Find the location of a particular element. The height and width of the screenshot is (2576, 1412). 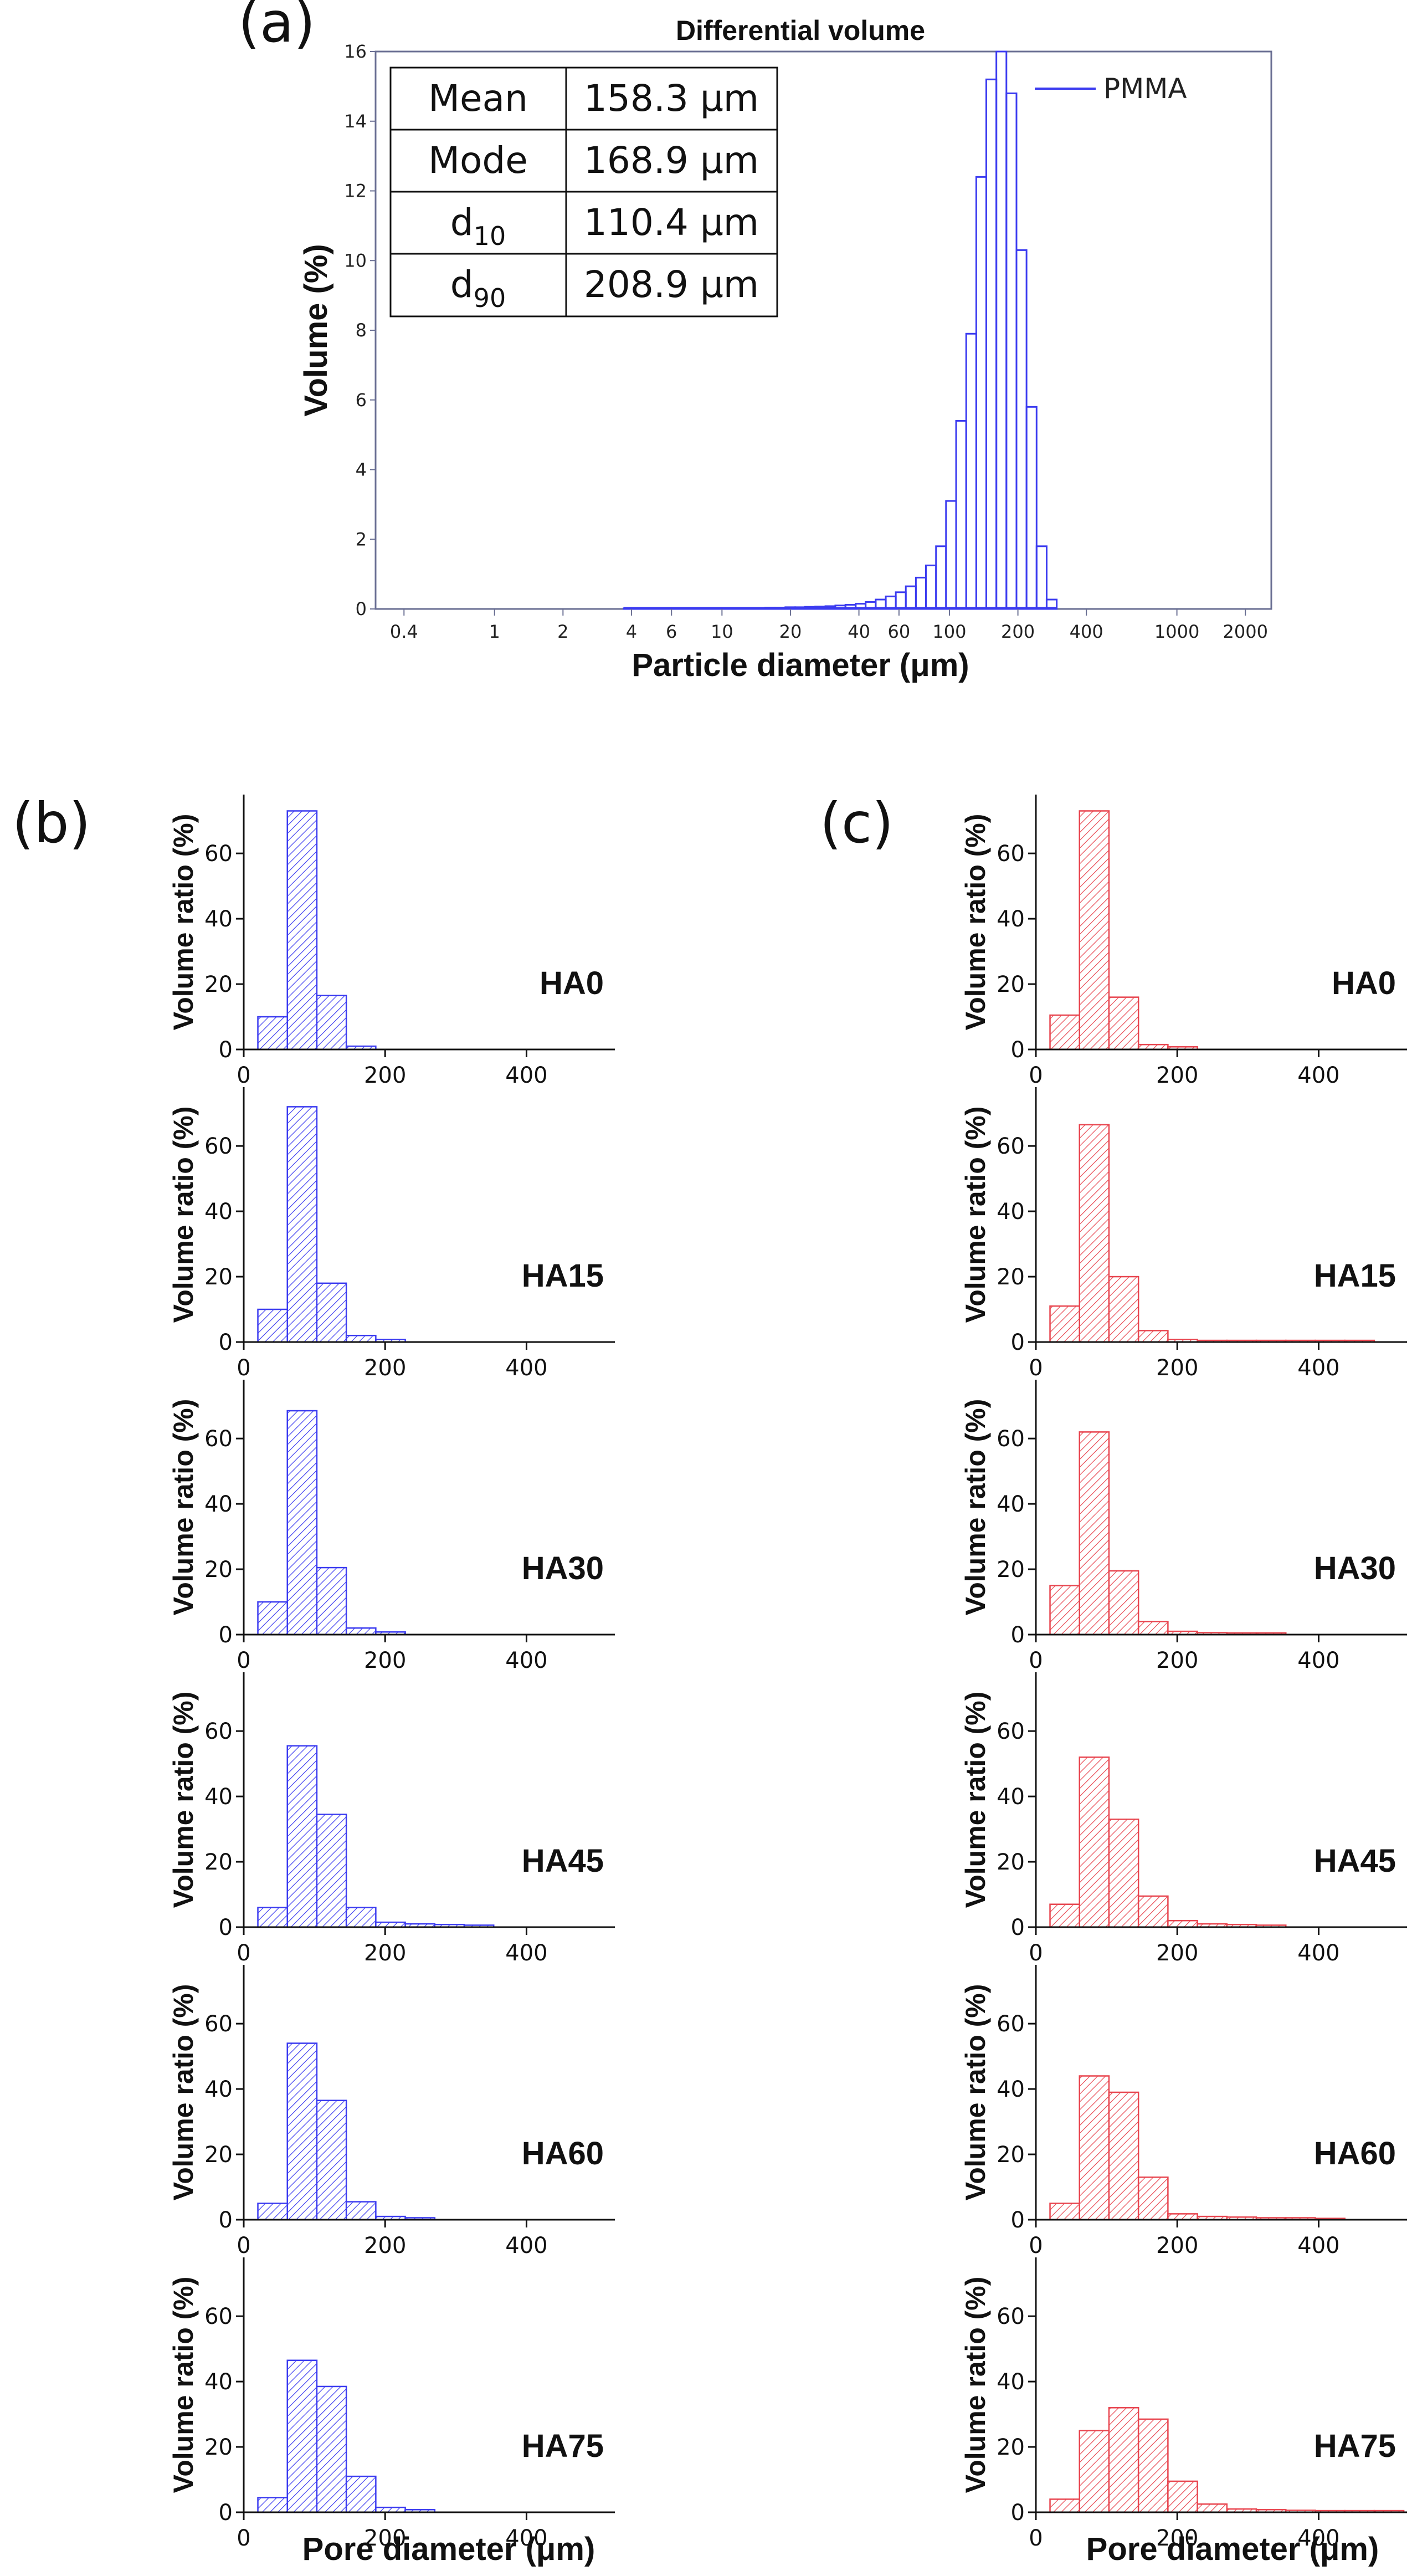

x-tick-label: 10 is located at coordinates (722, 631).